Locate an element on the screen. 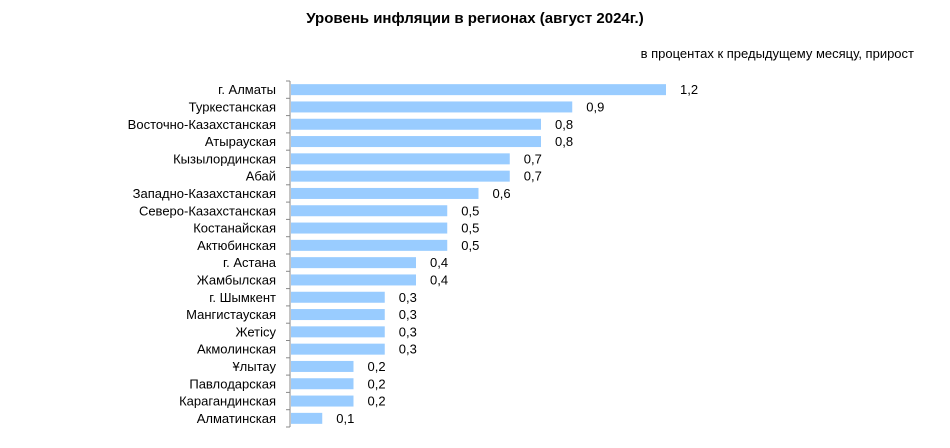 This screenshot has height=448, width=950. category-label: Восточно-Казахстанская is located at coordinates (202, 124).